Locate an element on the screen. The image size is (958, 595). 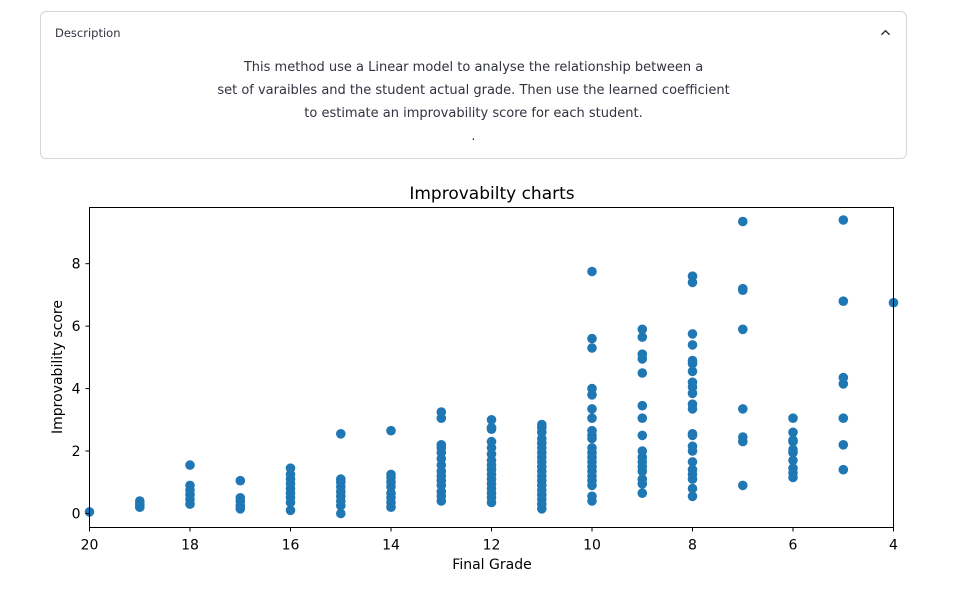
y-tick-label: 0 is located at coordinates (76, 514).